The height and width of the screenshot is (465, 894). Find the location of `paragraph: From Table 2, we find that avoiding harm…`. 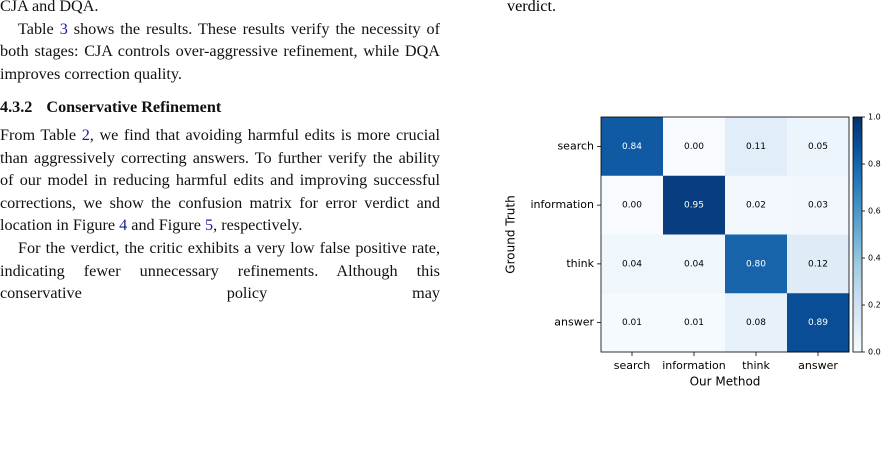

paragraph: From Table 2, we find that avoiding harm… is located at coordinates (220, 180).